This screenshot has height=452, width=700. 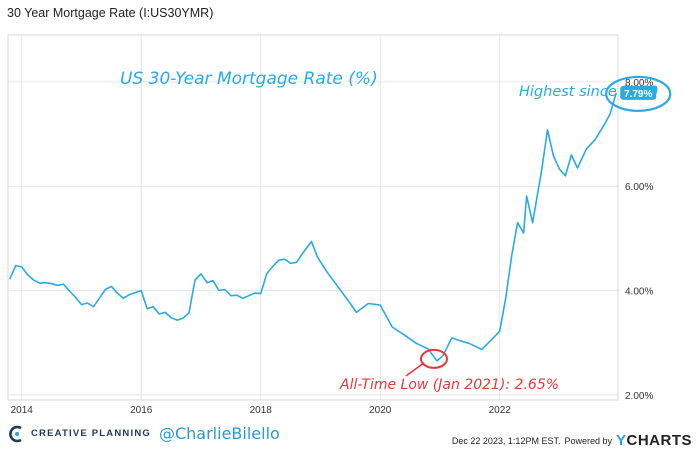 I want to click on x-tick-label: 2014, so click(x=22, y=410).